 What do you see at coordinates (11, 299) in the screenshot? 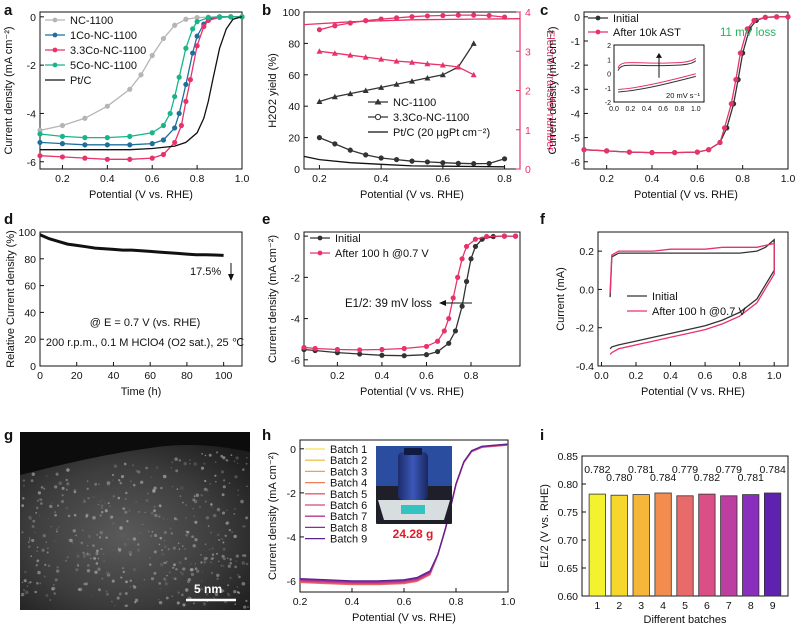
I see `y-axis-label: Relative Current density (%)` at bounding box center [11, 299].